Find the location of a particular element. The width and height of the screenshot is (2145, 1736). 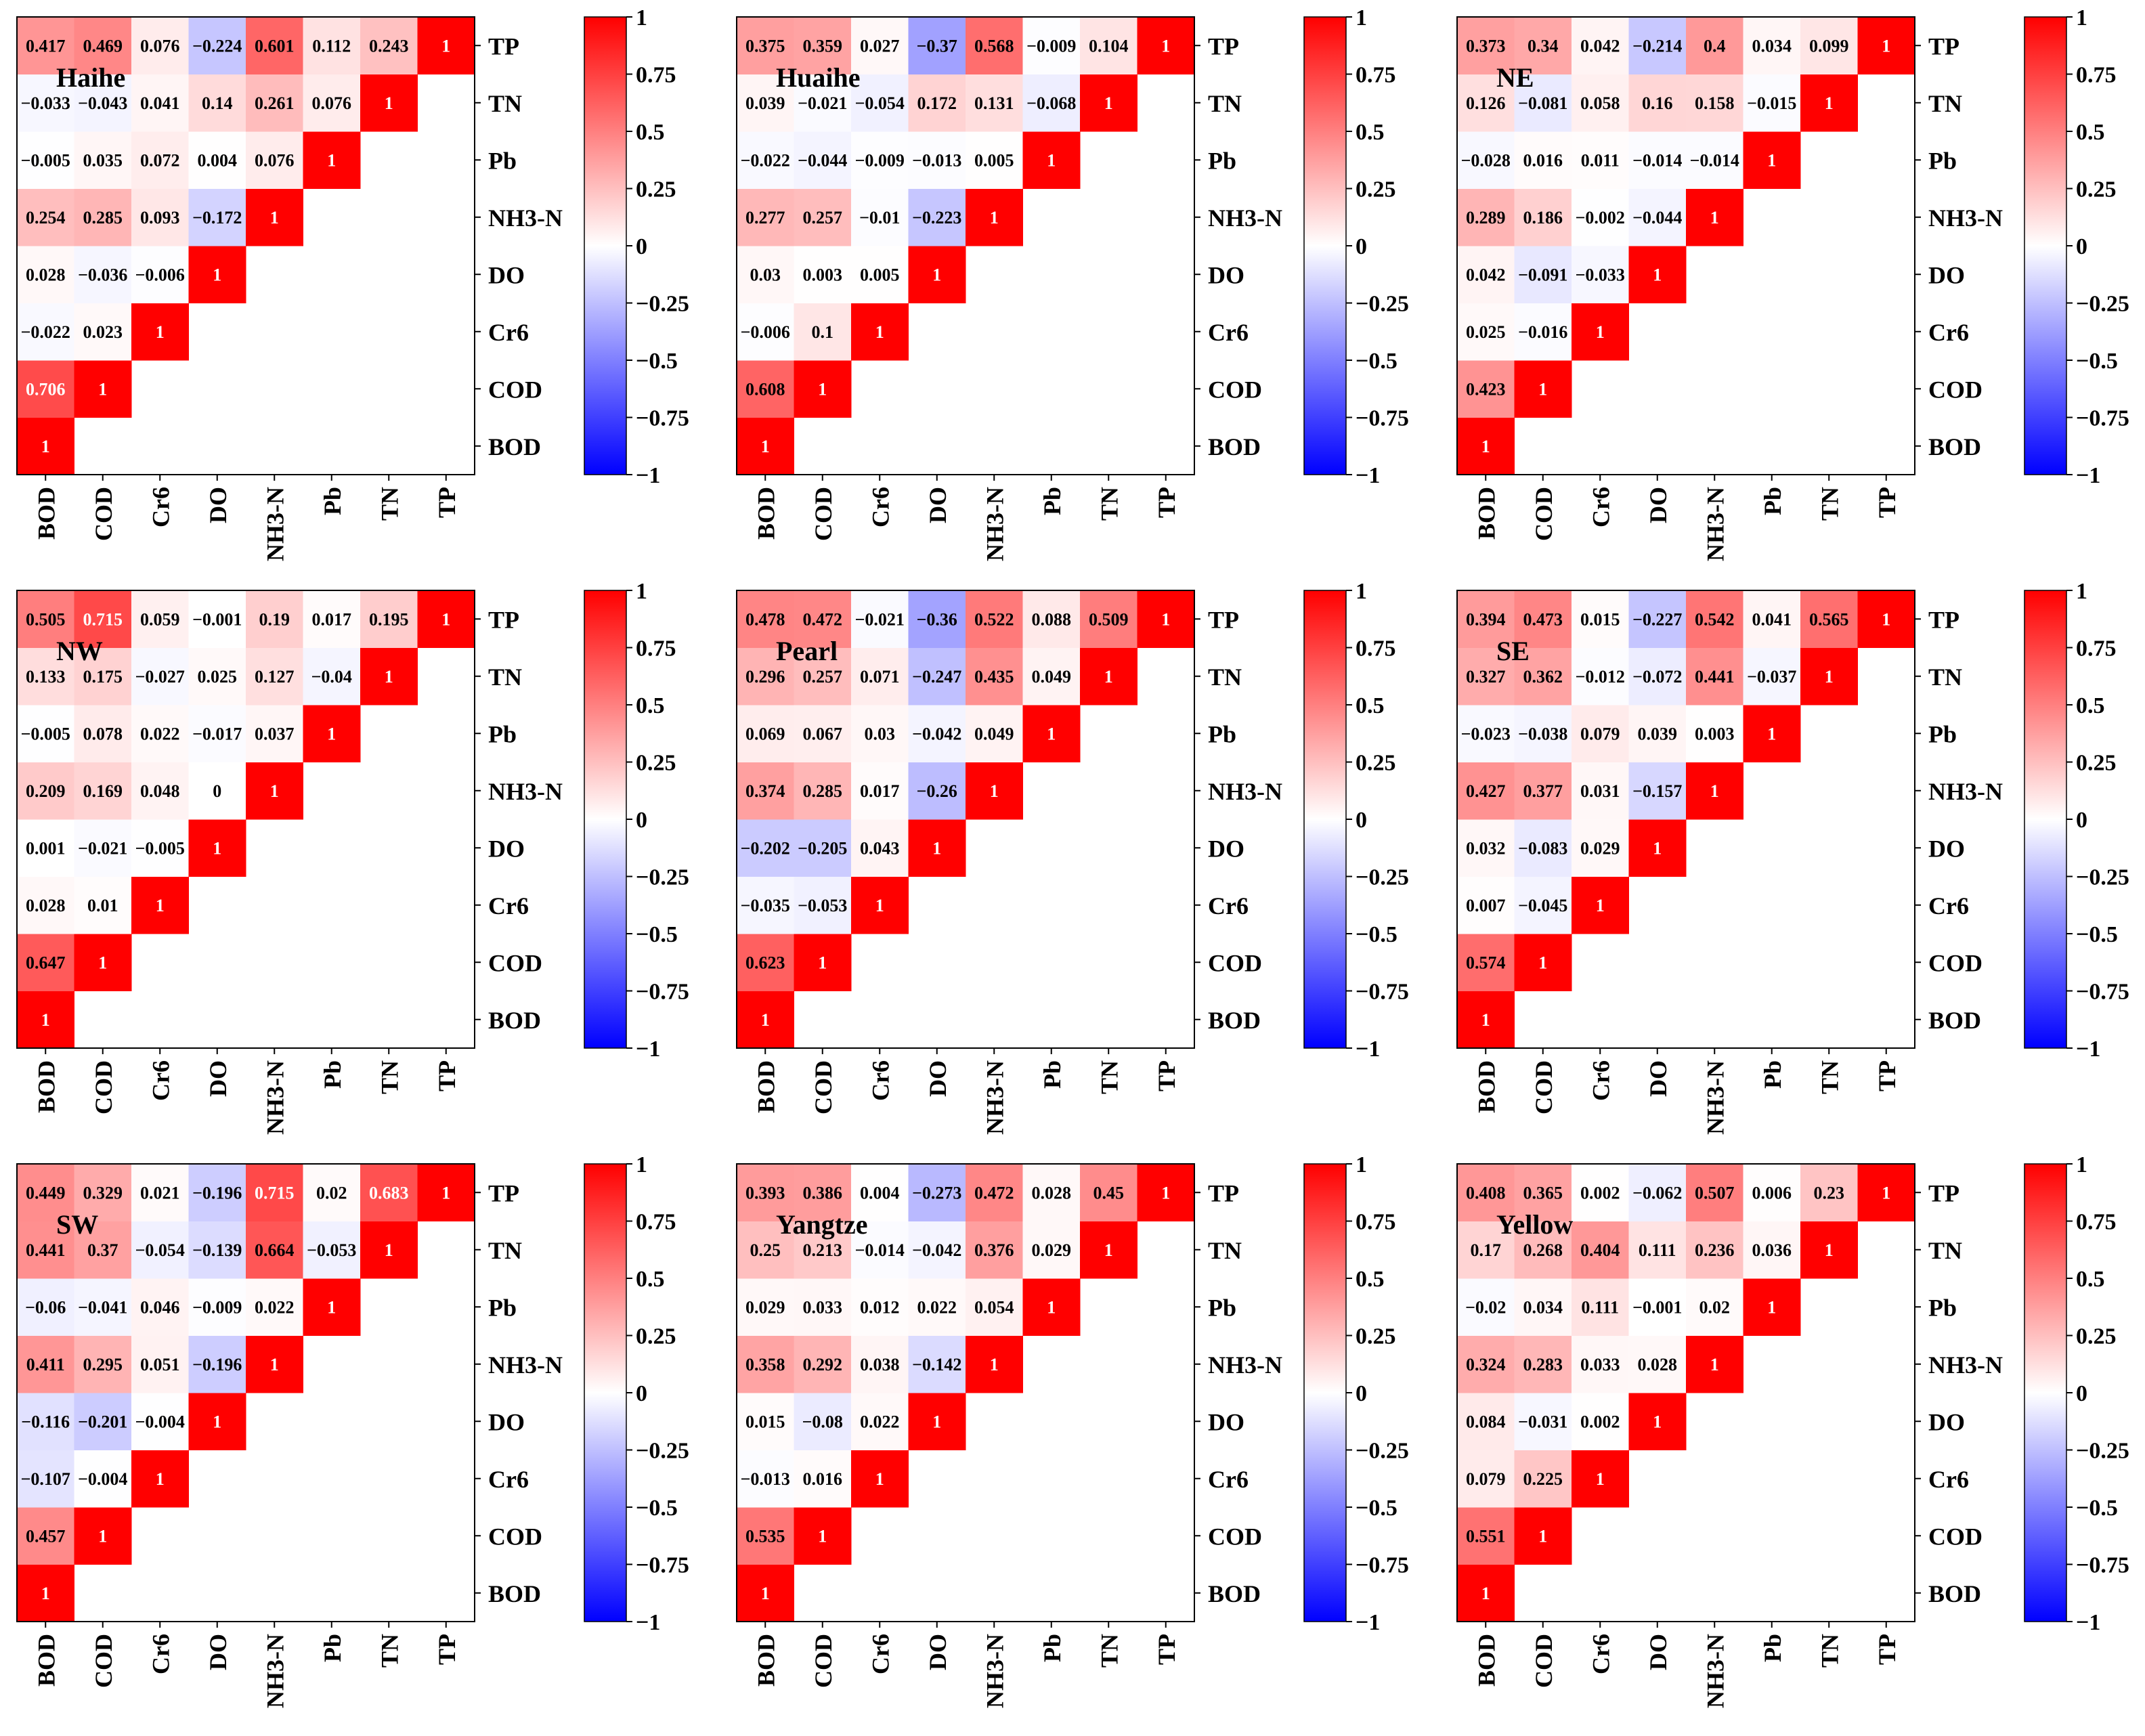

cell-value-label: −0.116 is located at coordinates (46, 1421).